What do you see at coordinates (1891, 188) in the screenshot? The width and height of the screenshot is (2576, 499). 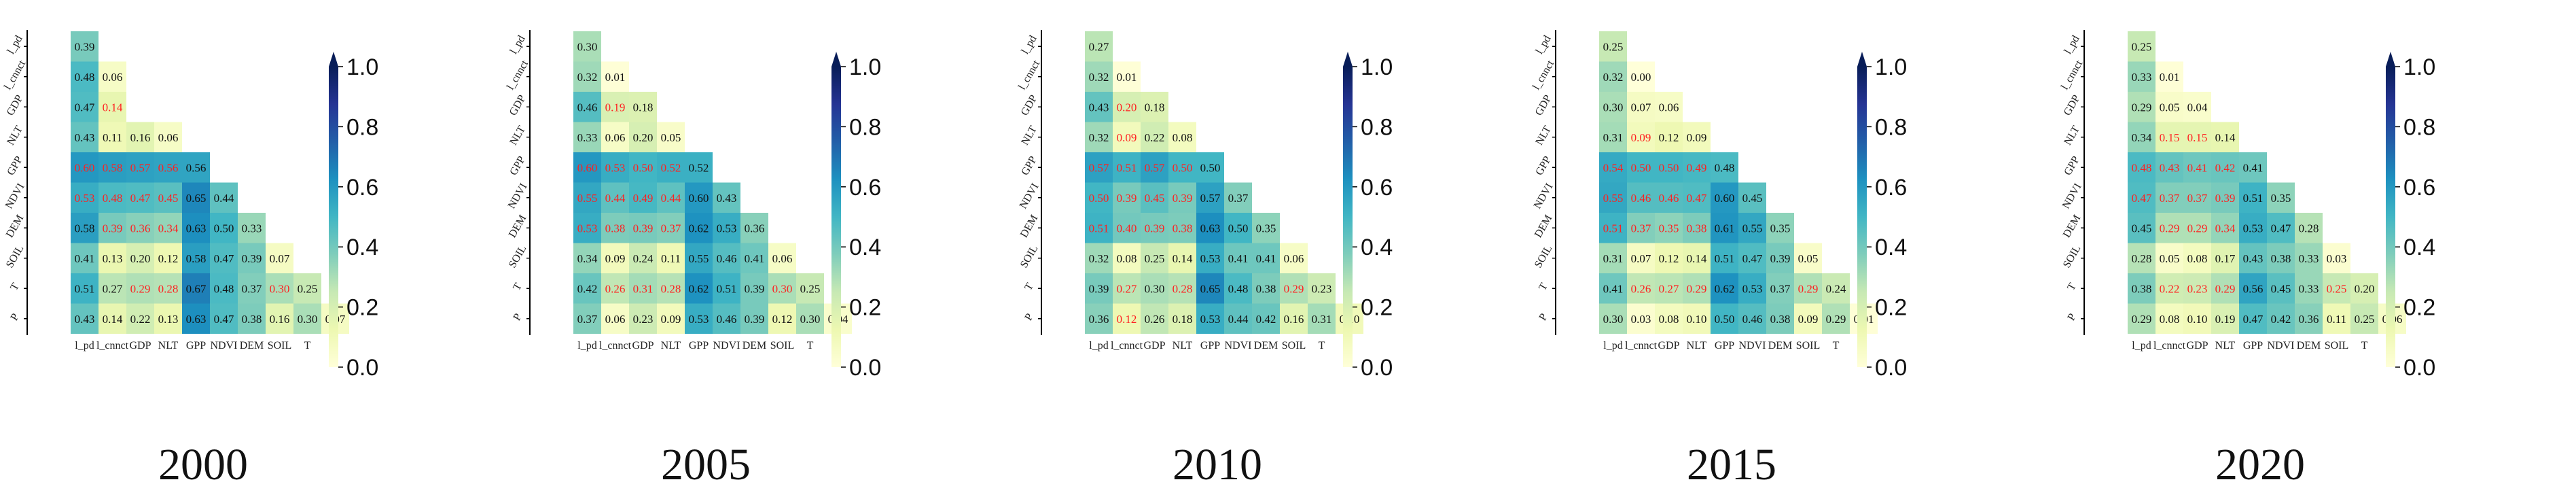 I see `colorbar-tick-label: 0.6` at bounding box center [1891, 188].